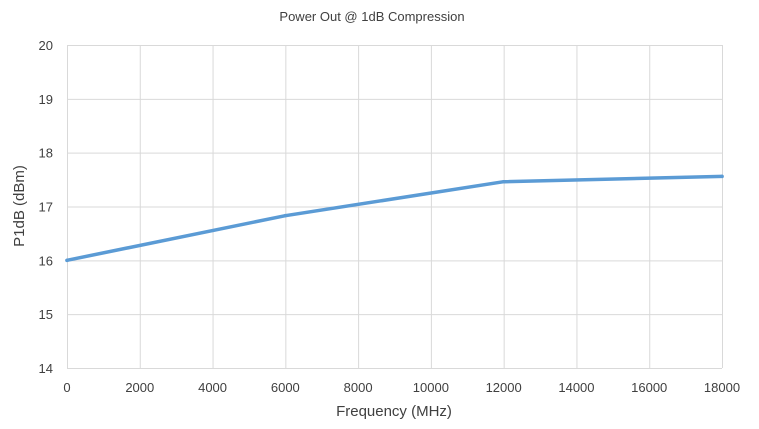  Describe the element at coordinates (371, 16) in the screenshot. I see `chart-title: Power Out @ 1dB Compression` at that location.